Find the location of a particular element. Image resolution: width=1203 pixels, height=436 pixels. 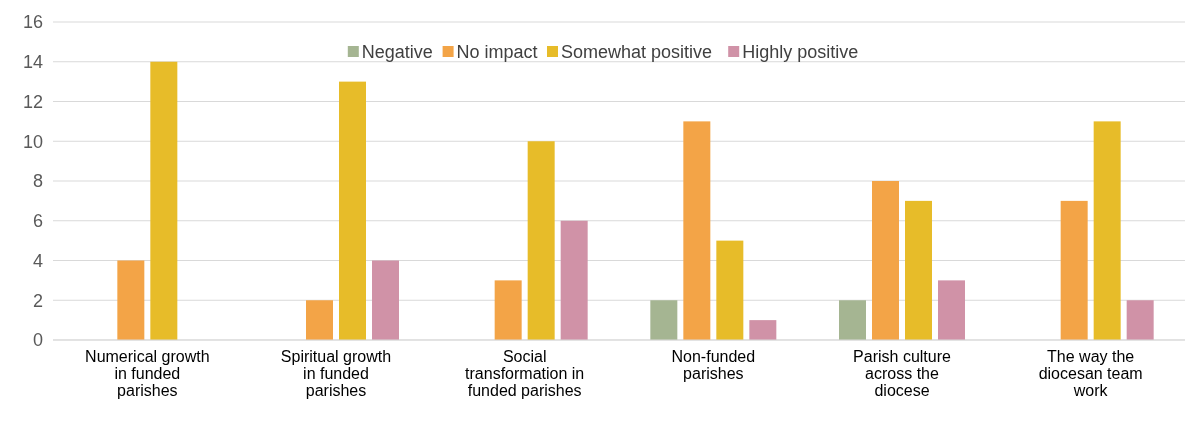

x-tick-label: Numerical growth in funded parishes is located at coordinates (147, 373).